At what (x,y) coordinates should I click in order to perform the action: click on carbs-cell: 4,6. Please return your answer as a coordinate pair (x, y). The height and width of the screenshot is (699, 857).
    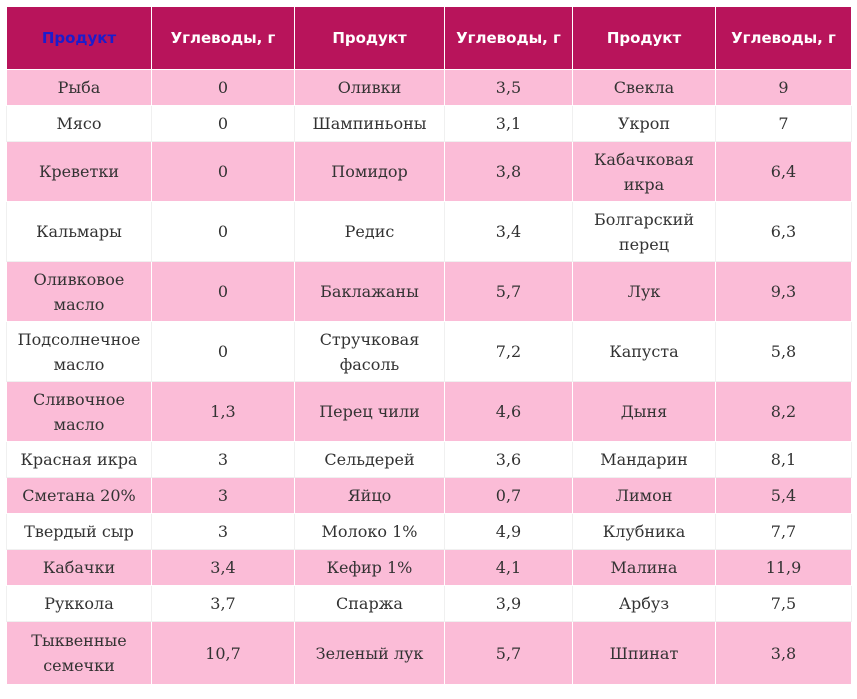
    Looking at the image, I should click on (508, 411).